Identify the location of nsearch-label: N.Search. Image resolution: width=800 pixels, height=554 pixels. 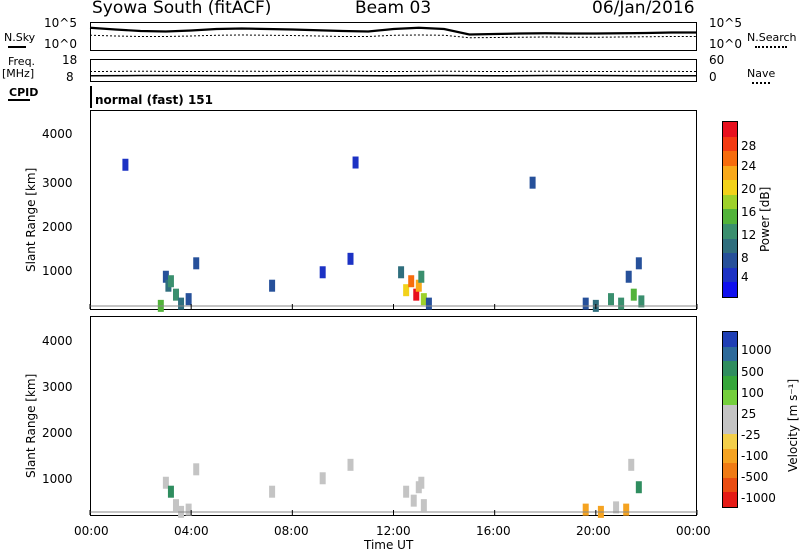
(772, 37).